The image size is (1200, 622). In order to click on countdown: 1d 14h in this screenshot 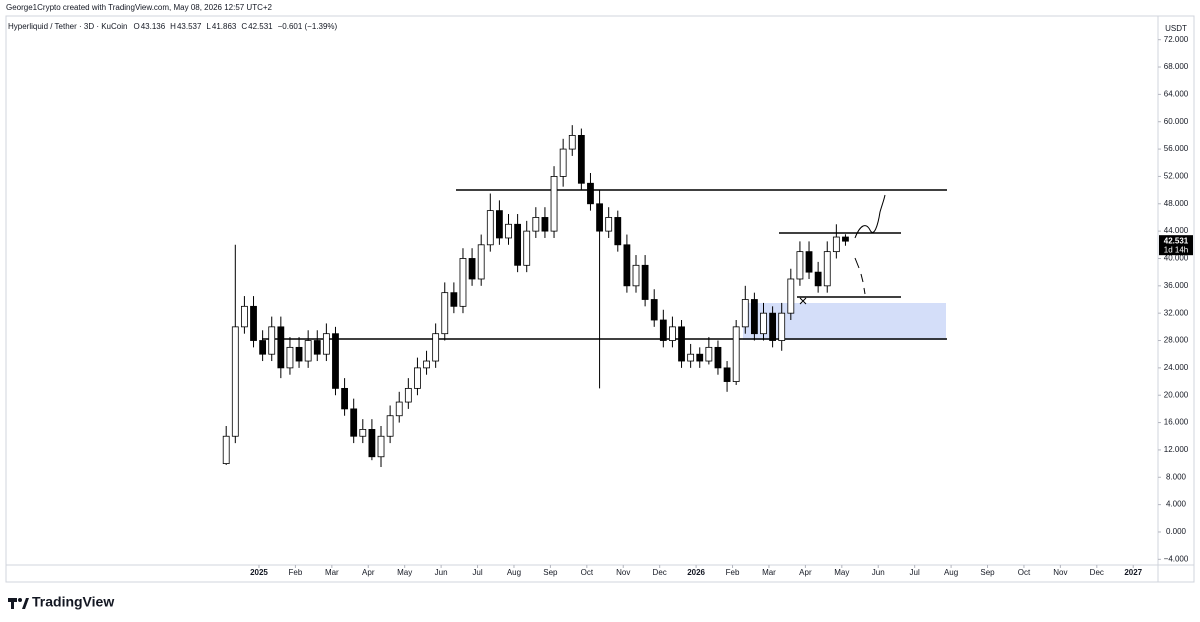, I will do `click(1176, 249)`.